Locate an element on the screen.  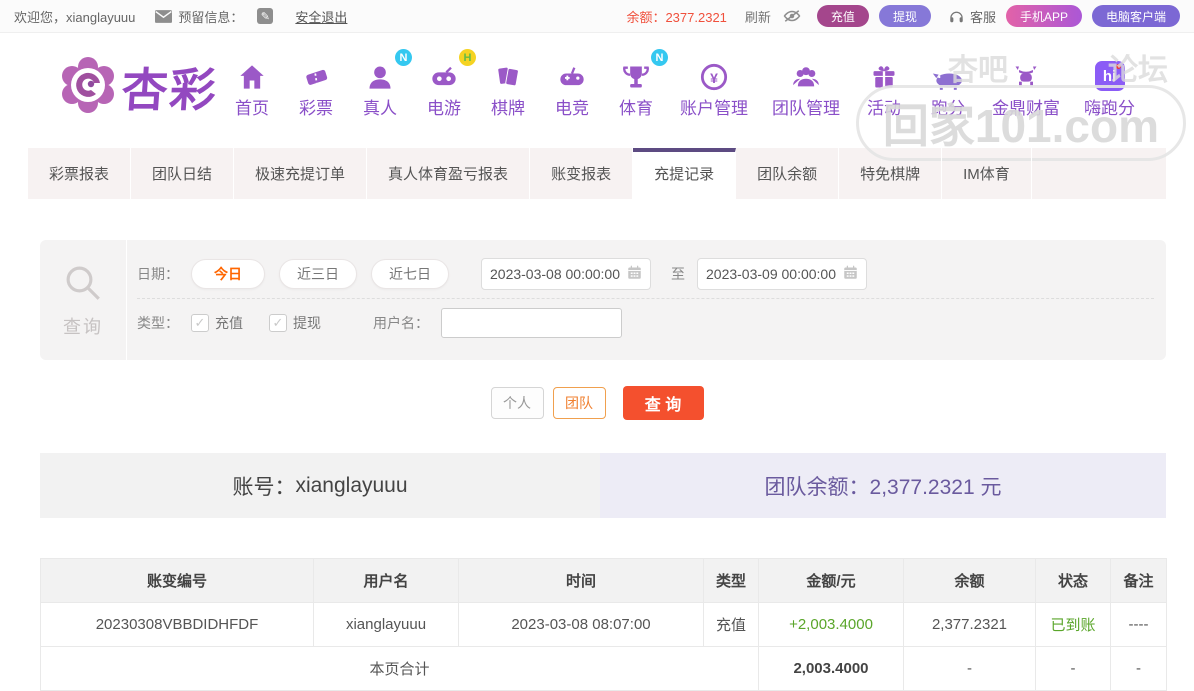
nav-item-jinding: 金鼎财富 is located at coordinates (1026, 87).